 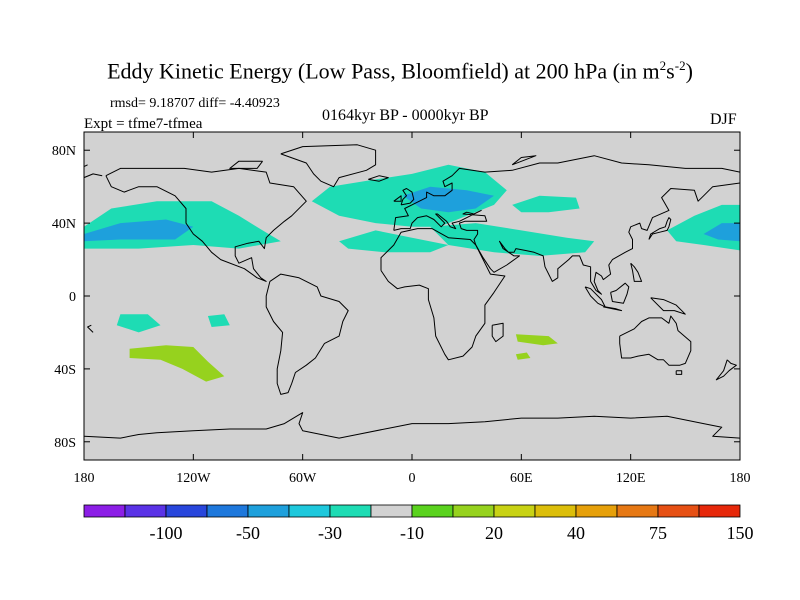 What do you see at coordinates (84, 478) in the screenshot?
I see `lon-tick-label-0: 180` at bounding box center [84, 478].